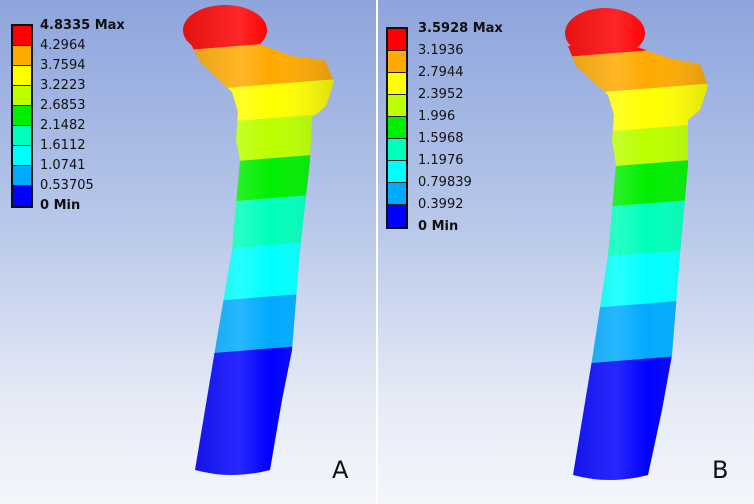 This screenshot has width=754, height=504. What do you see at coordinates (441, 50) in the screenshot?
I see `legend-label: 3.1936` at bounding box center [441, 50].